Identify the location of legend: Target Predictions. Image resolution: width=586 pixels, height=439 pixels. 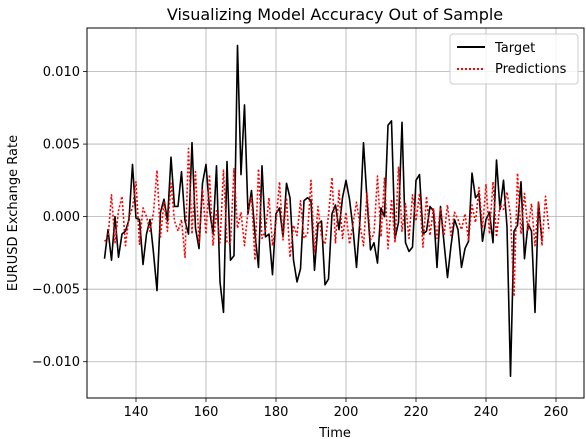
(514, 59).